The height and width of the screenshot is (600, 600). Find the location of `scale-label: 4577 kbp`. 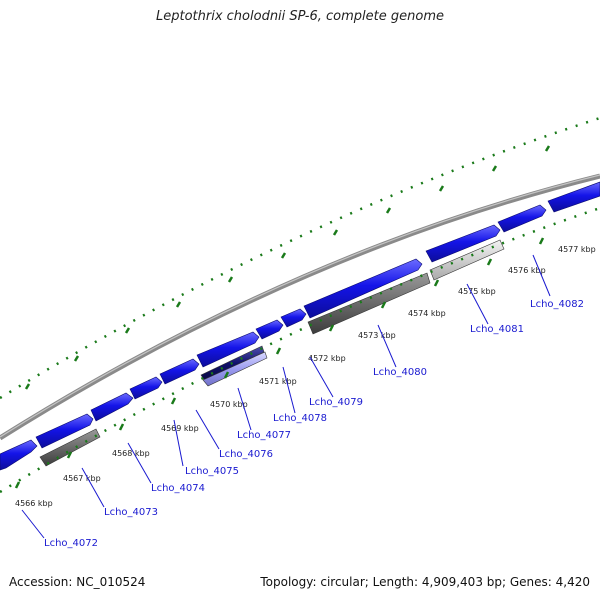

scale-label: 4577 kbp is located at coordinates (577, 249).